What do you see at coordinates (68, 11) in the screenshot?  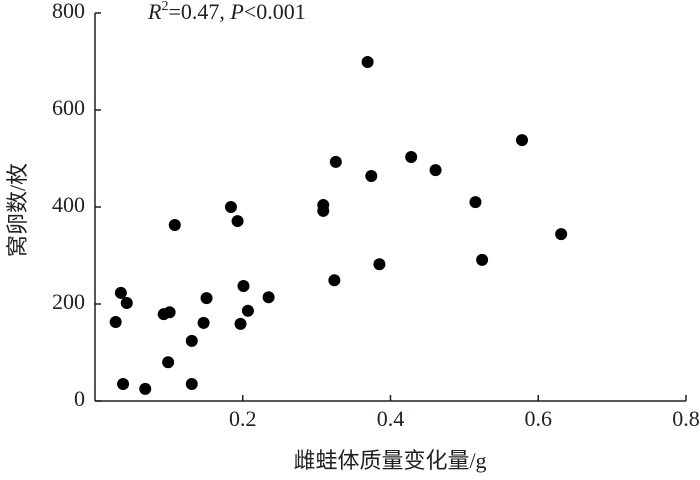 I see `y-tick-label: 800` at bounding box center [68, 11].